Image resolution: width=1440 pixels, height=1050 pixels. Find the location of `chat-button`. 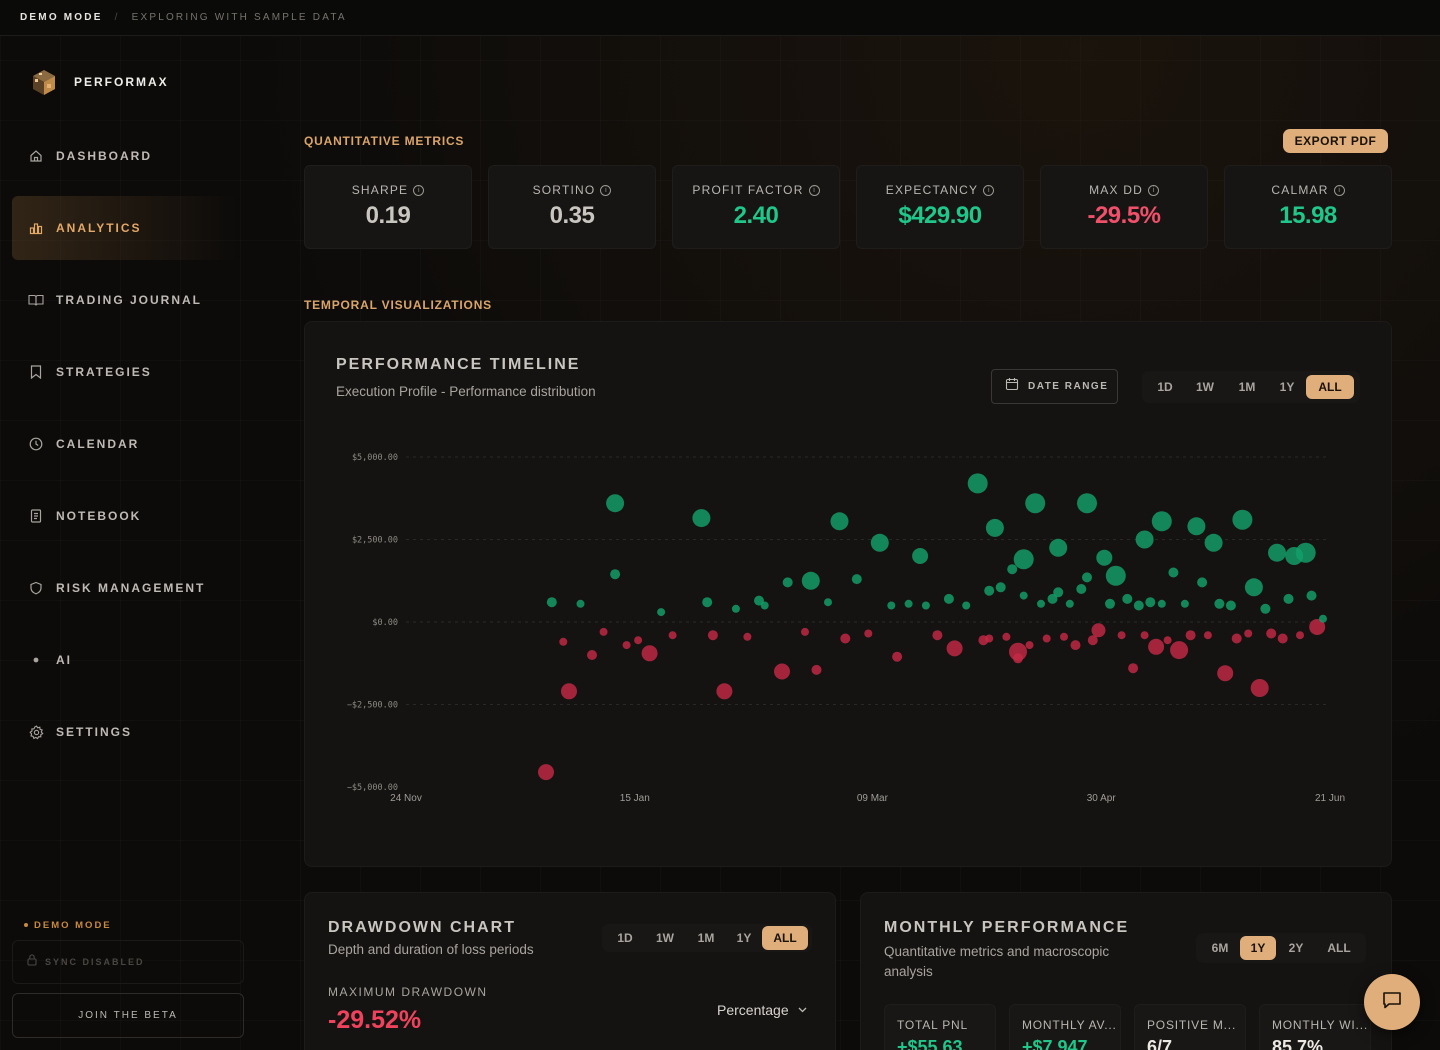

chat-button is located at coordinates (1392, 1002).